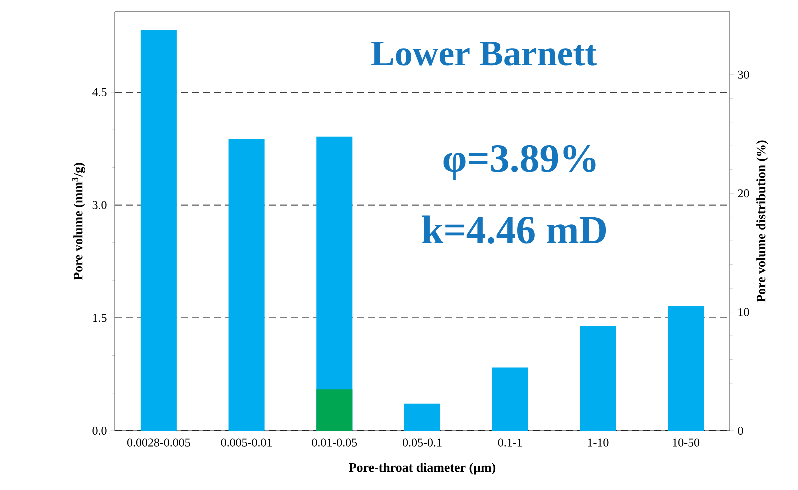  What do you see at coordinates (686, 442) in the screenshot?
I see `x-tick-label: 10-50` at bounding box center [686, 442].